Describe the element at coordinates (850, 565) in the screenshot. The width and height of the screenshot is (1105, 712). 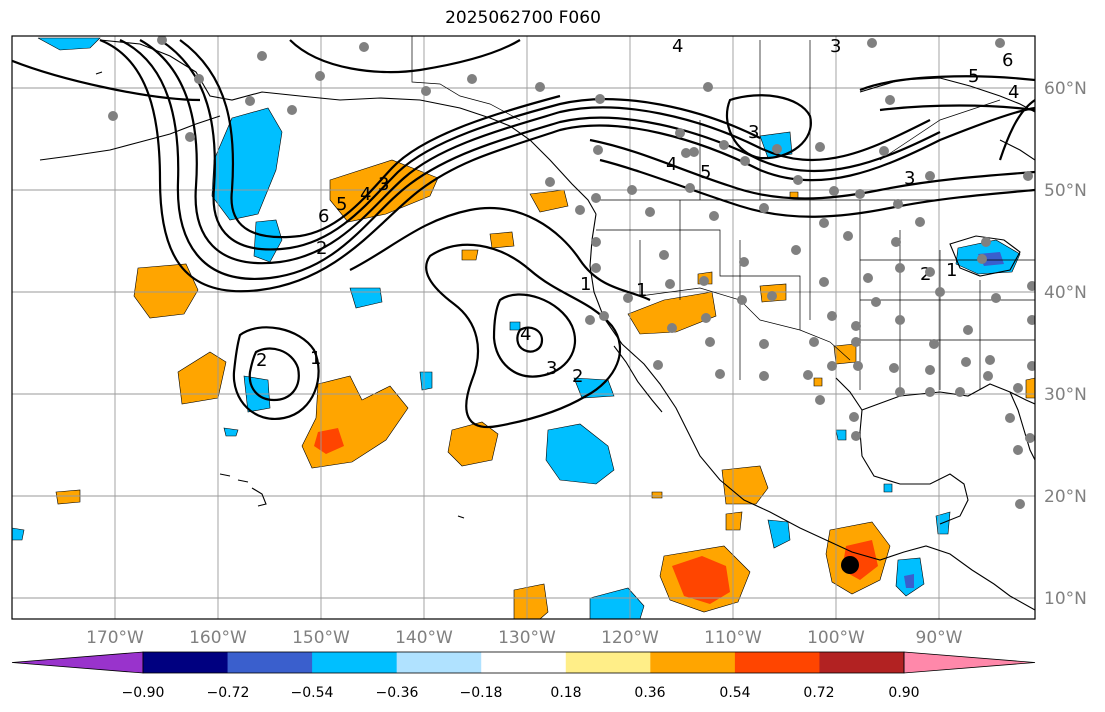
I see `location-marker` at that location.